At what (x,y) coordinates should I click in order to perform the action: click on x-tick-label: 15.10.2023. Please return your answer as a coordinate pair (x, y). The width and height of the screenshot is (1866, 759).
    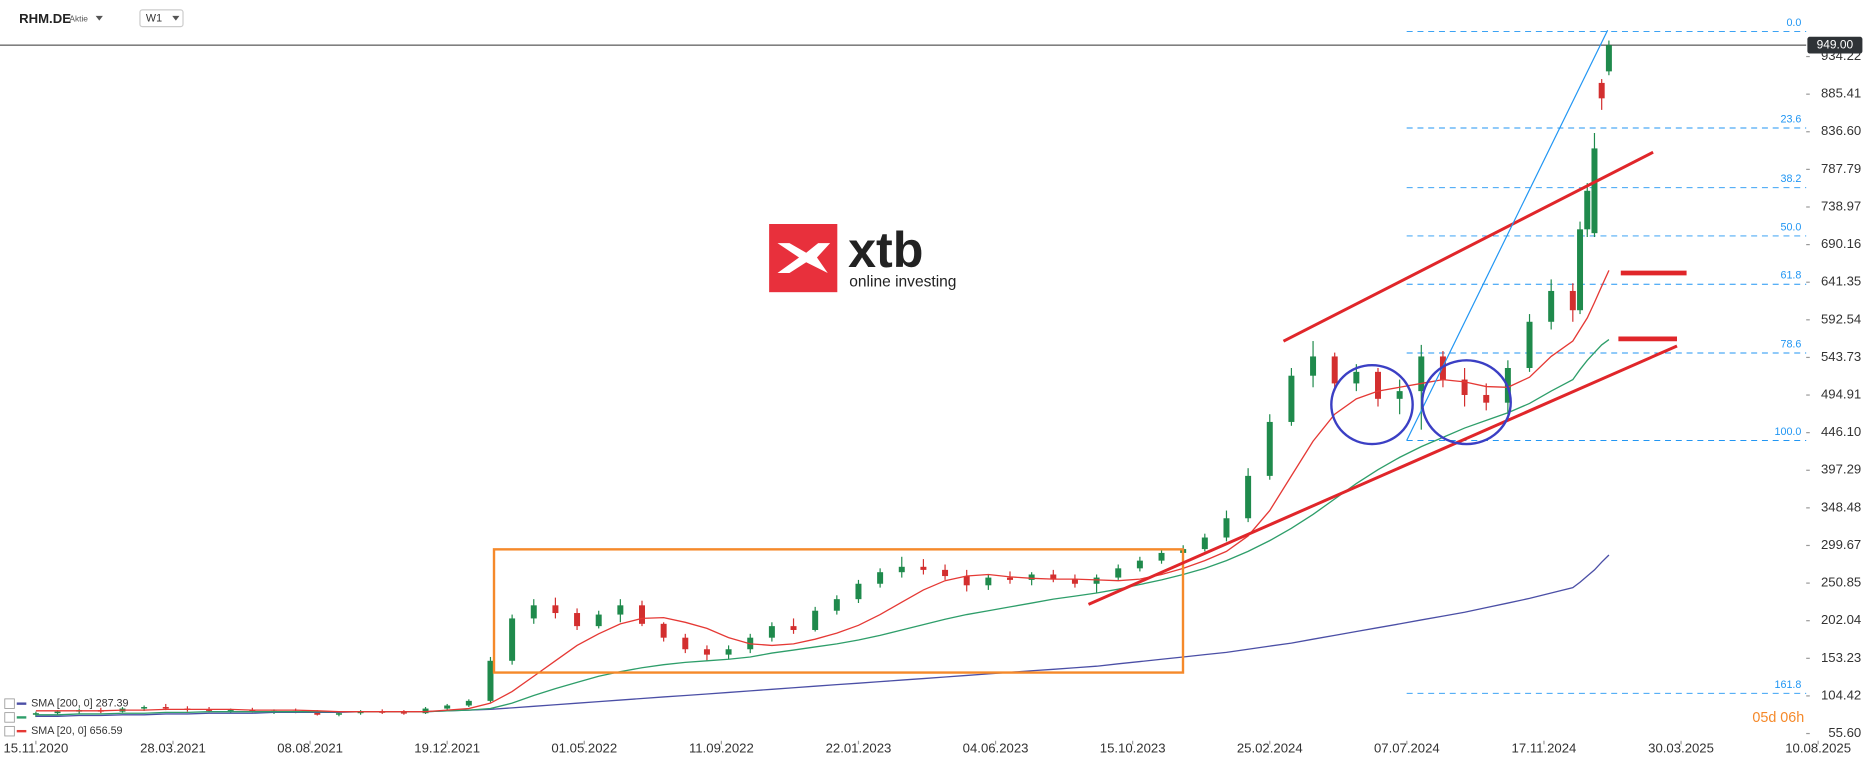
    Looking at the image, I should click on (1133, 748).